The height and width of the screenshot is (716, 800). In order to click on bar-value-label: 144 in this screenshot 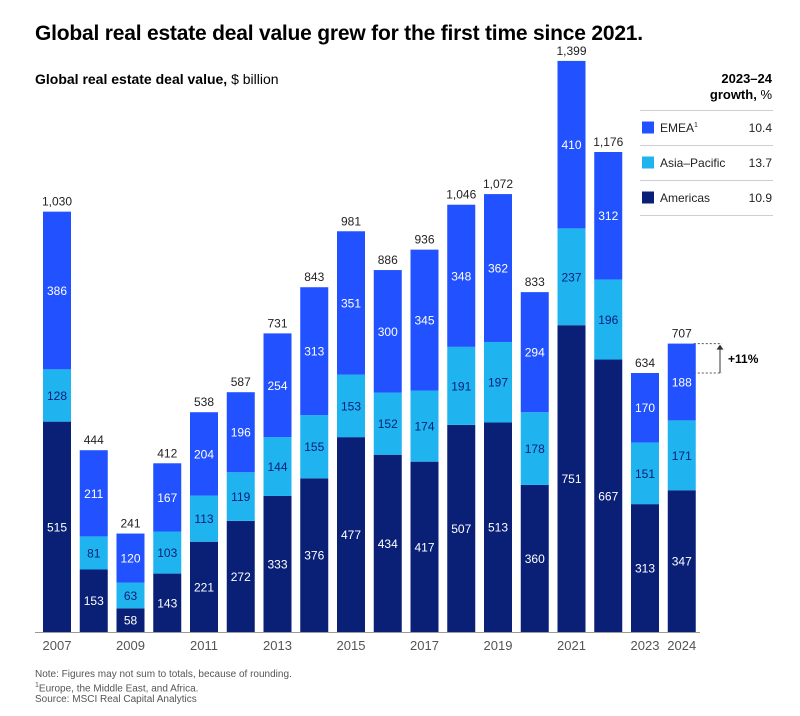, I will do `click(277, 467)`.